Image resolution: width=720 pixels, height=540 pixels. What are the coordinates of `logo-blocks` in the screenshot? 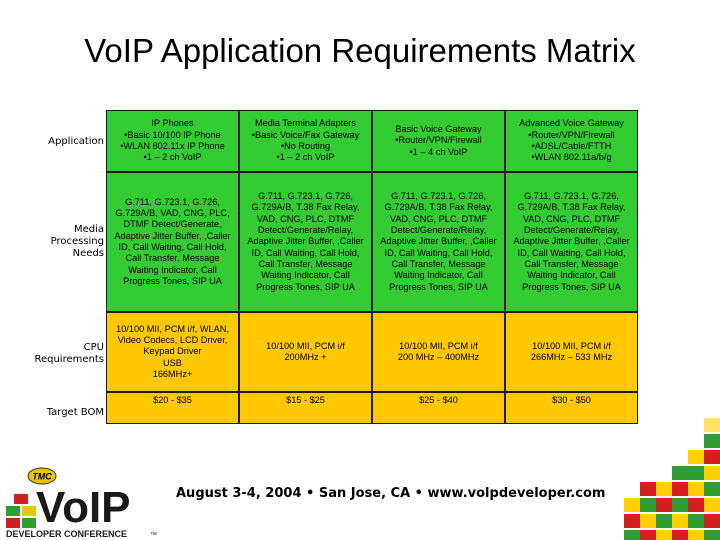 It's located at (21, 511).